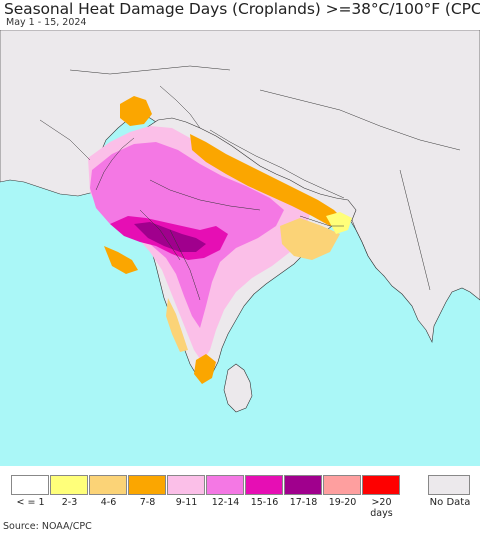  What do you see at coordinates (205, 369) in the screenshot?
I see `zone-7-8-south` at bounding box center [205, 369].